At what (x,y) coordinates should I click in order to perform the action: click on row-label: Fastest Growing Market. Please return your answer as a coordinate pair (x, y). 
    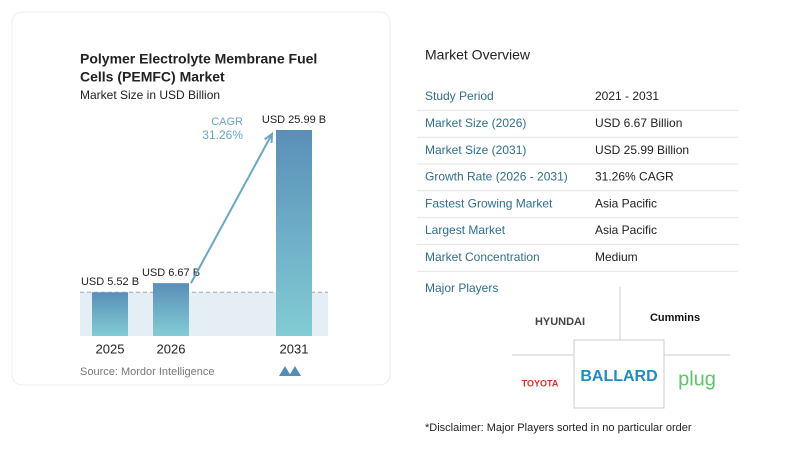
    Looking at the image, I should click on (489, 203).